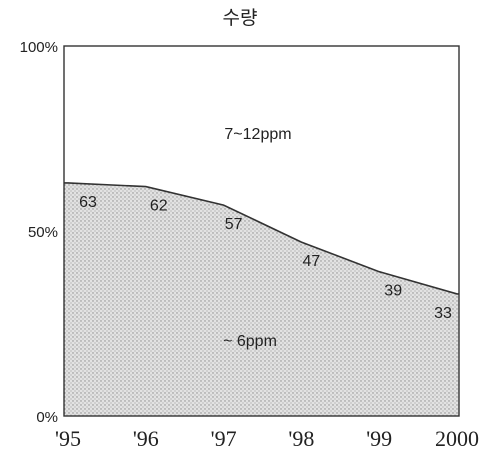 The image size is (499, 456). I want to click on x-tick-label: '95, so click(68, 438).